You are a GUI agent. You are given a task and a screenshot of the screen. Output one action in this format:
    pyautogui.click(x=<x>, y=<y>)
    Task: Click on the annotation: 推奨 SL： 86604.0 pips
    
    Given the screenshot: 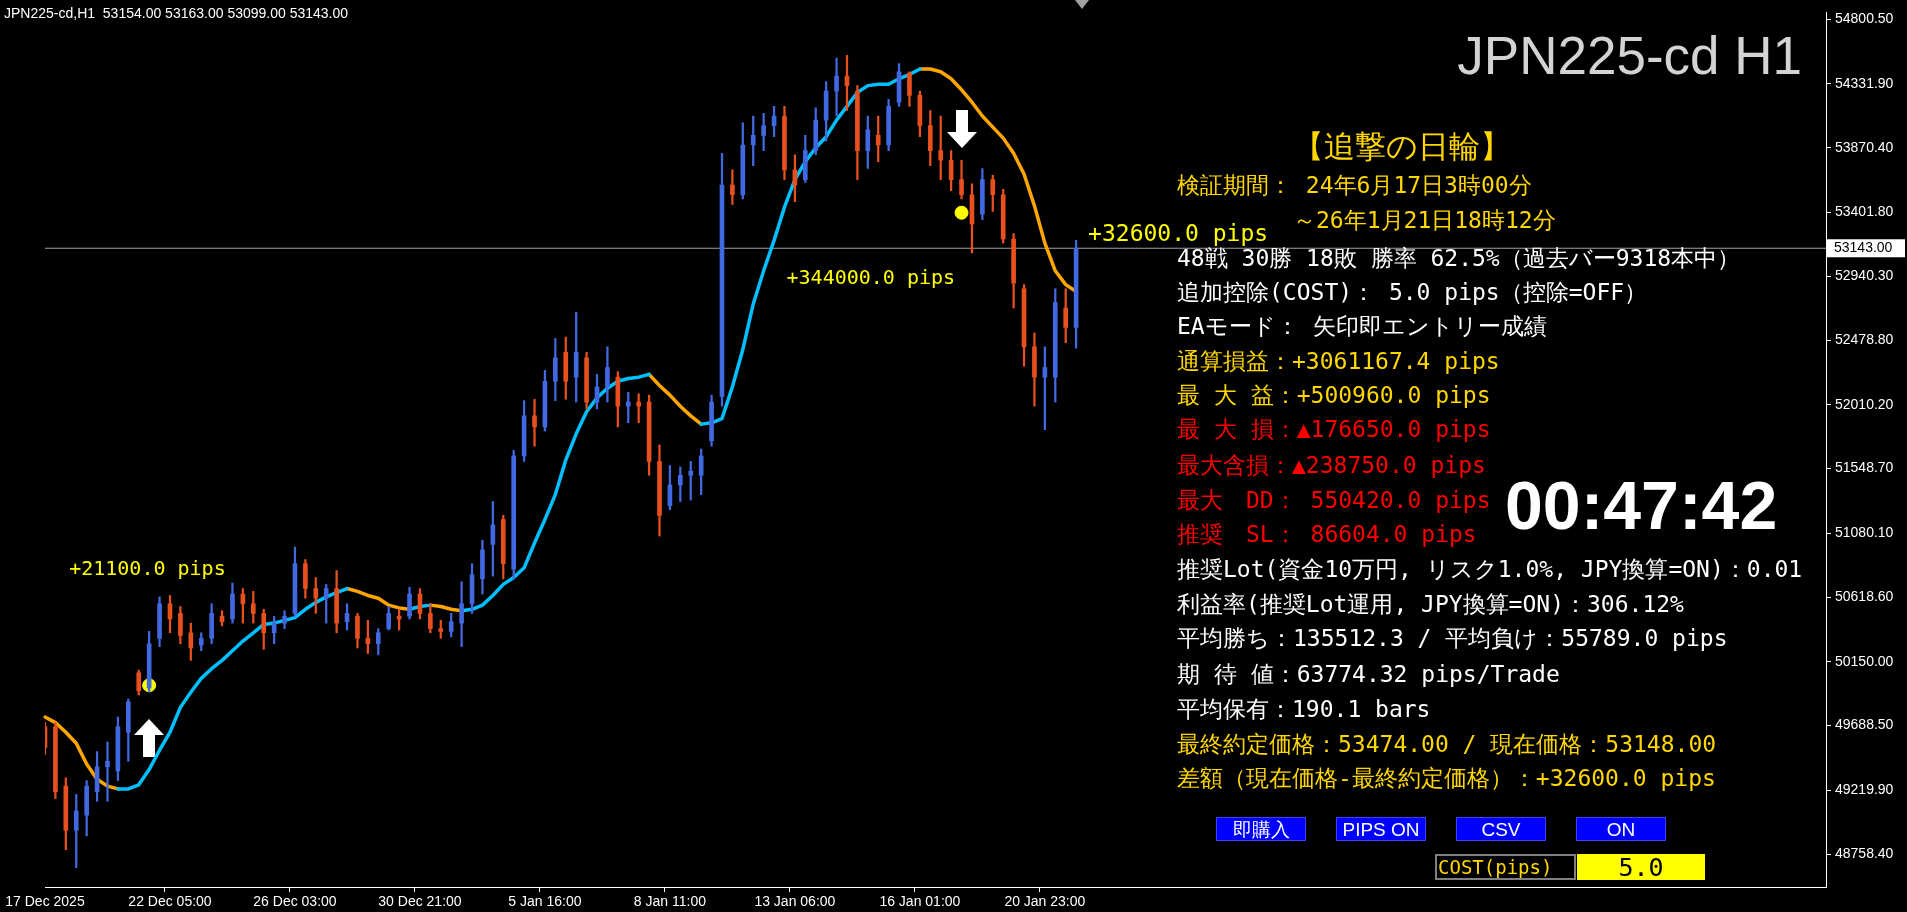 What is the action you would take?
    pyautogui.click(x=1327, y=533)
    